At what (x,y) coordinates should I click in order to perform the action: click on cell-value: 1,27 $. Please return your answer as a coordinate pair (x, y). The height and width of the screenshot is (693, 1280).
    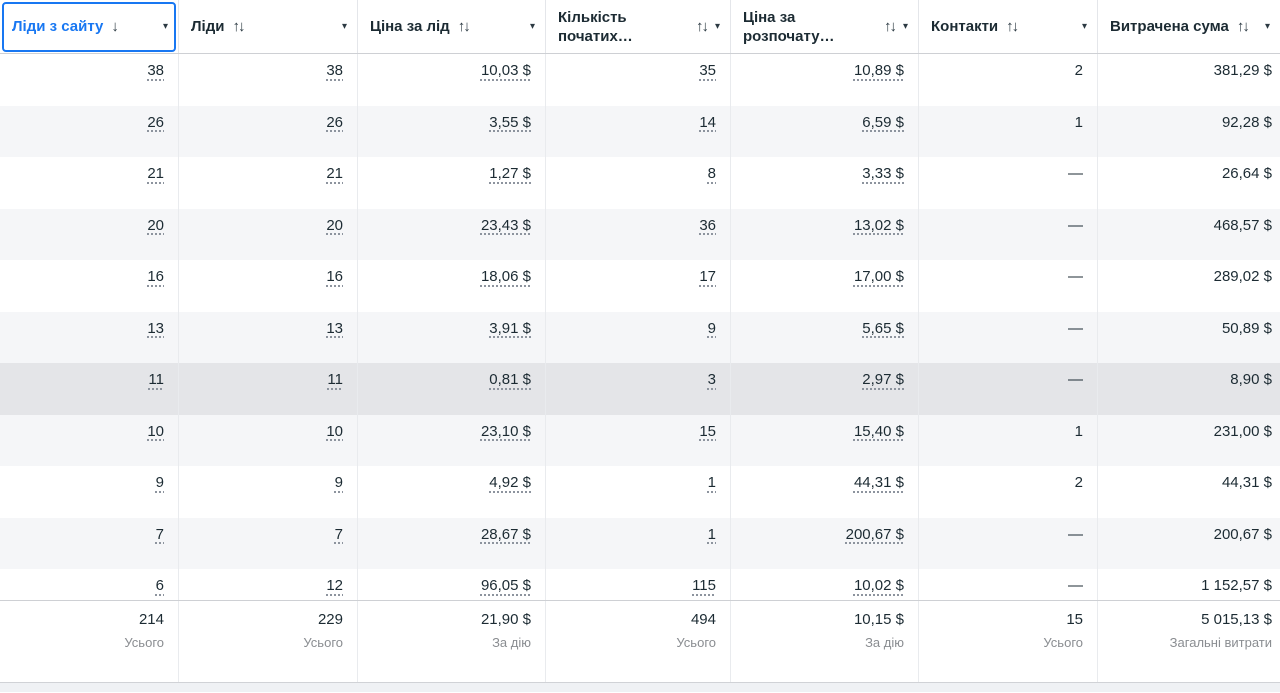
    Looking at the image, I should click on (510, 173).